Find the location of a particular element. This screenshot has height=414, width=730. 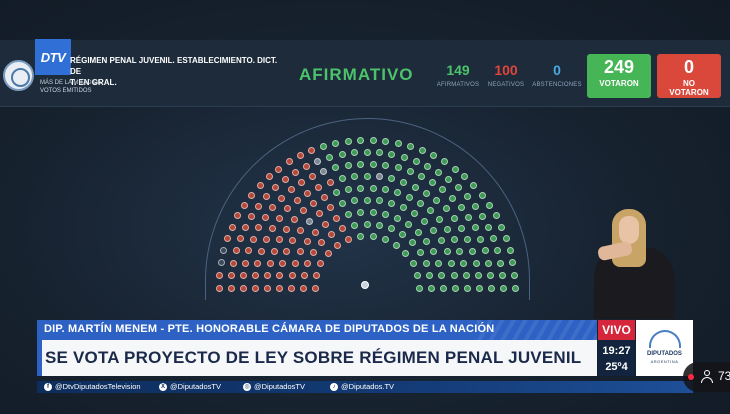

temperature: 25º4 is located at coordinates (616, 367).